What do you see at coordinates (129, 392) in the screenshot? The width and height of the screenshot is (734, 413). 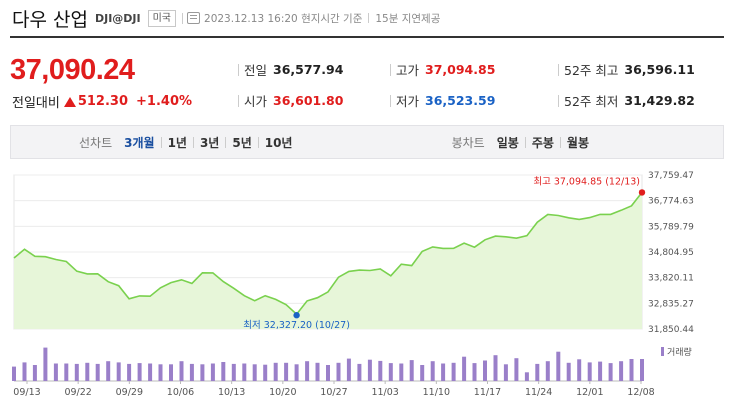 I see `x-tick-label: 09/29` at bounding box center [129, 392].